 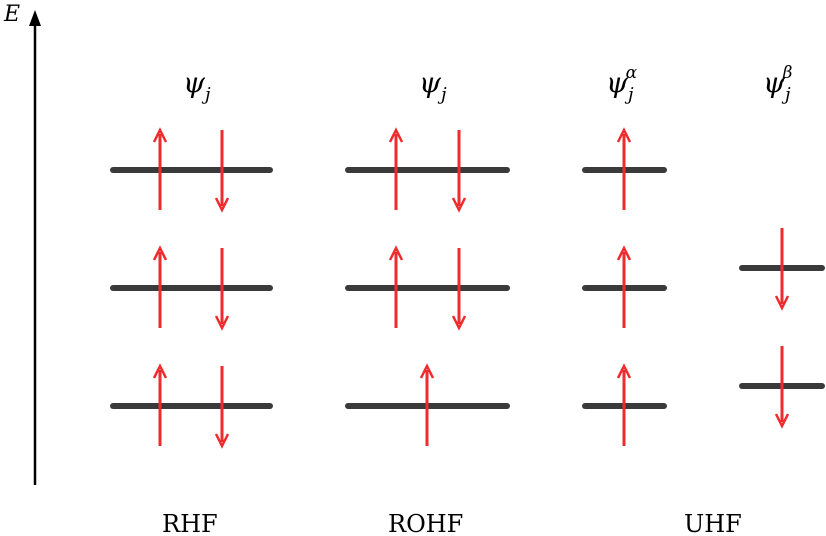 What do you see at coordinates (624, 404) in the screenshot?
I see `uhf-alpha-level-3-spin-up-arrow` at bounding box center [624, 404].